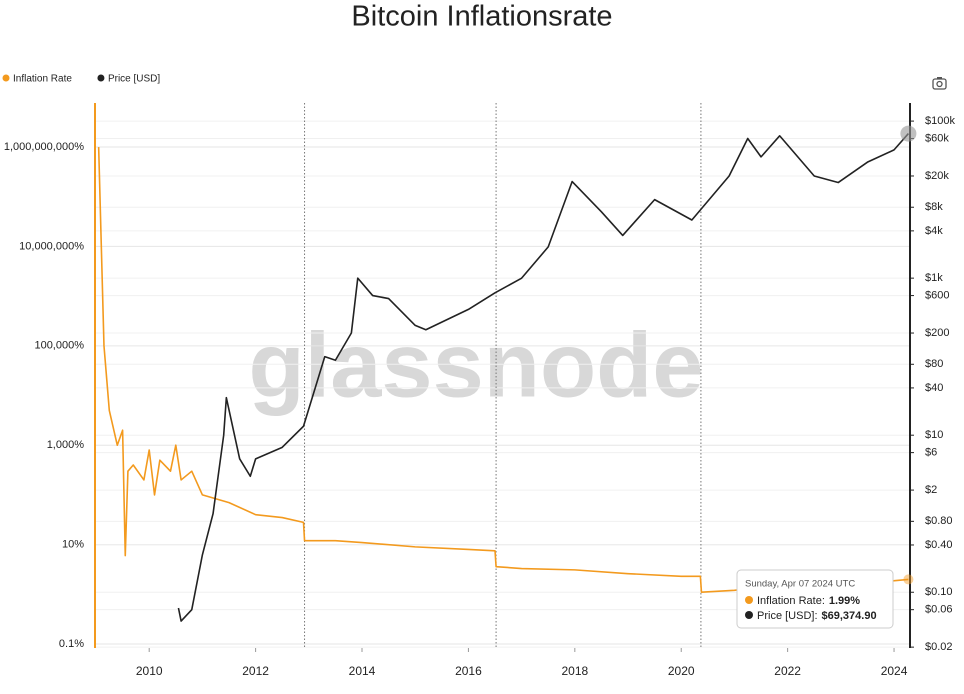  Describe the element at coordinates (939, 592) in the screenshot. I see `y2-tick-label: $0.10` at that location.